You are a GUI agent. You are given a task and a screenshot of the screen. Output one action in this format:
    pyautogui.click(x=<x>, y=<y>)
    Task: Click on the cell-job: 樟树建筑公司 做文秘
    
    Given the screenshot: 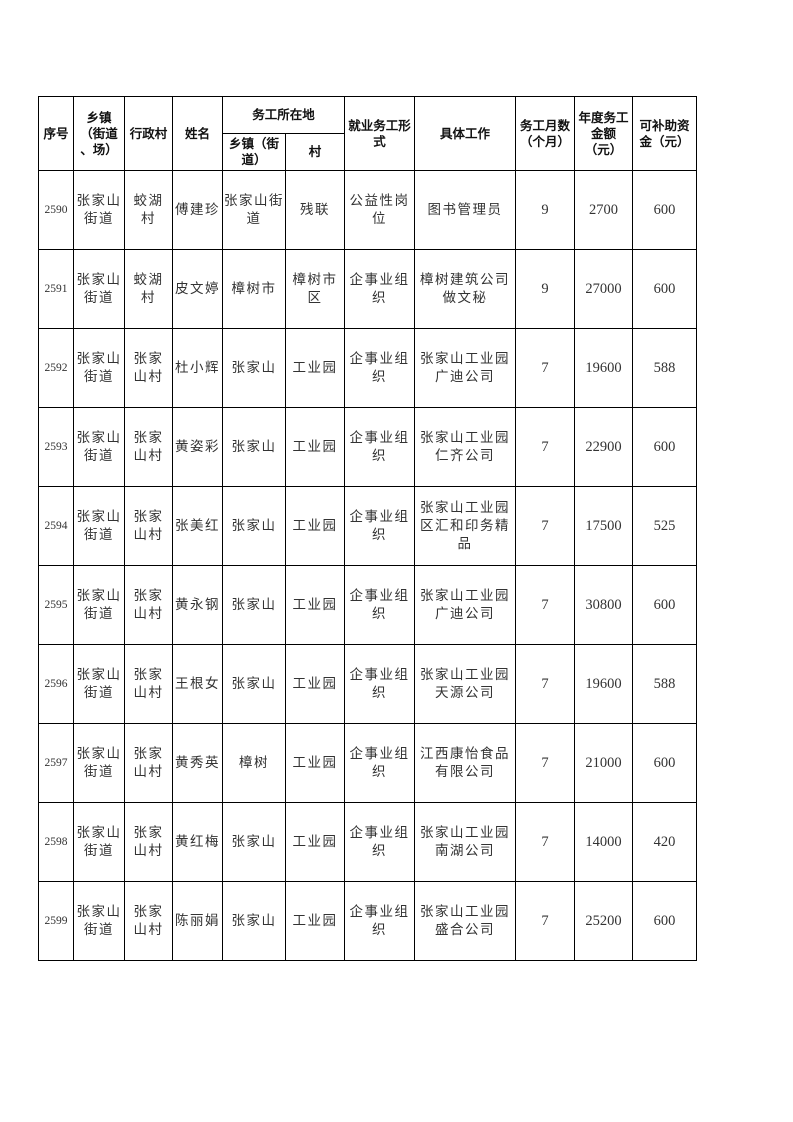 What is the action you would take?
    pyautogui.click(x=465, y=289)
    